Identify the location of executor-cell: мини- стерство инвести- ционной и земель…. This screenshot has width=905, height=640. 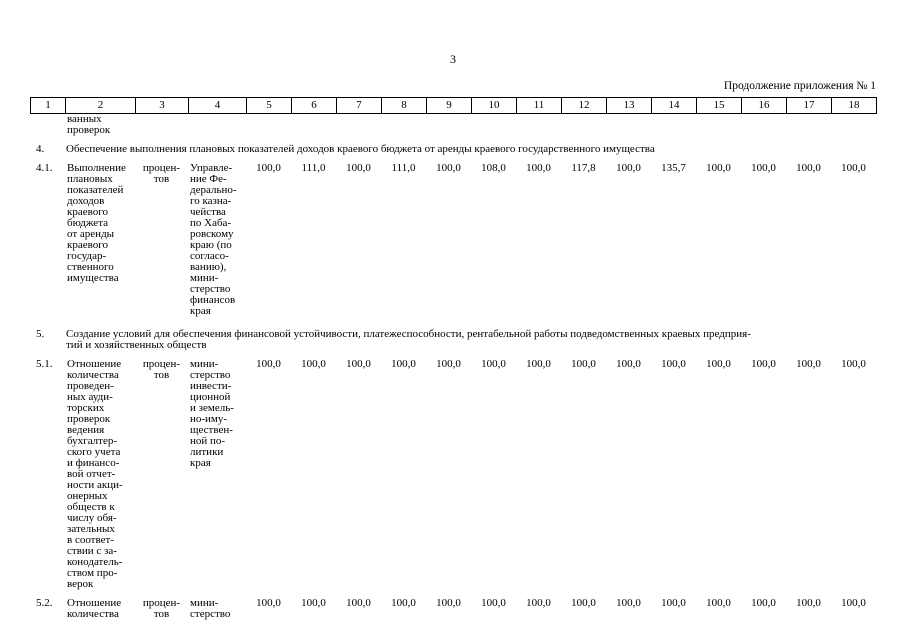
(212, 413).